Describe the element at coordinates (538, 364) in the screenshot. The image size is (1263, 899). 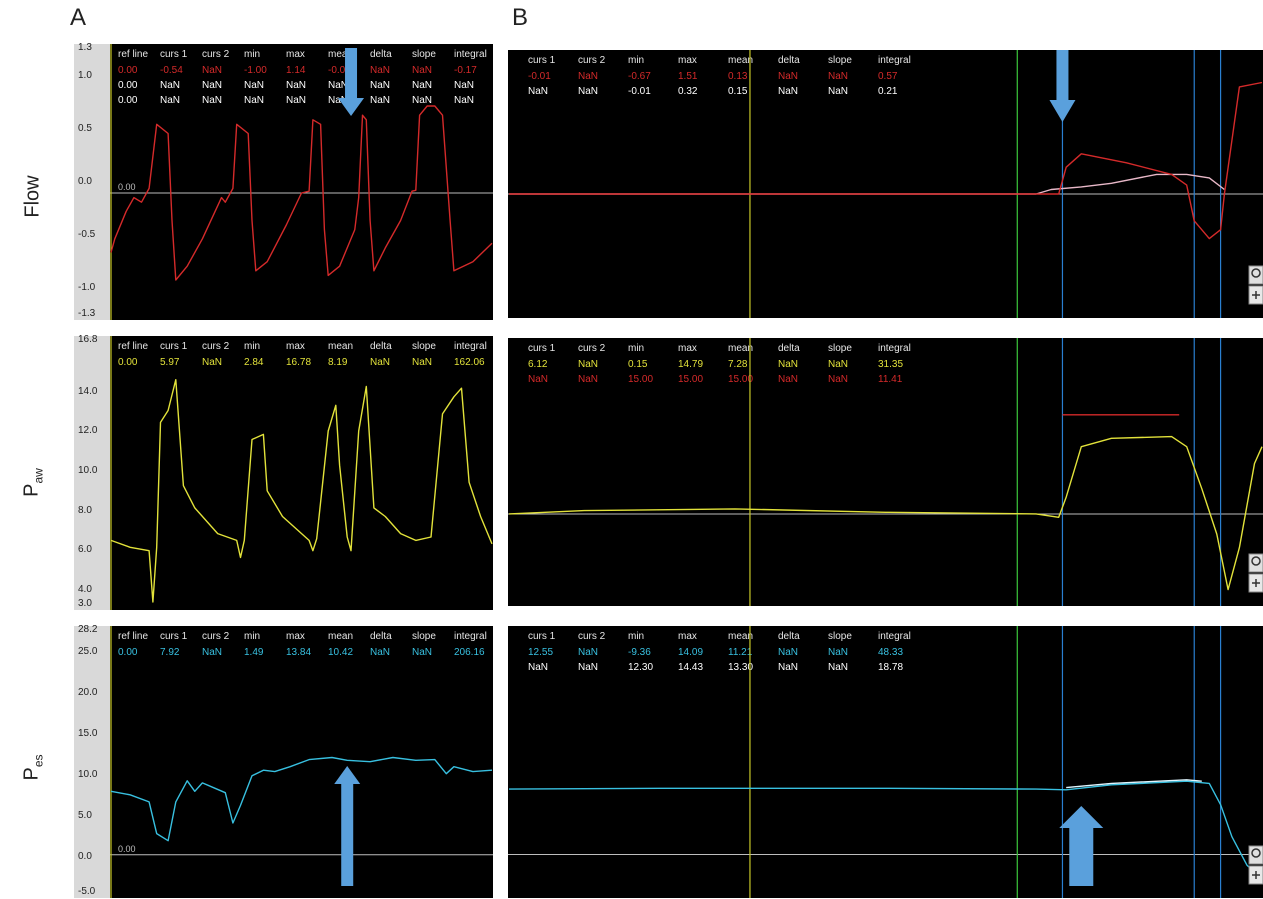
I see `stat-cell: 6.12` at that location.